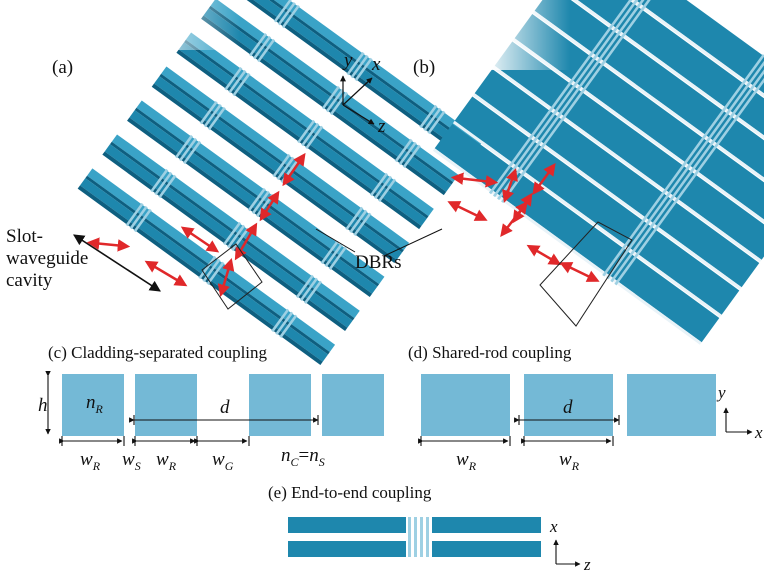  Describe the element at coordinates (569, 461) in the screenshot. I see `wr-label-d2: wR` at that location.